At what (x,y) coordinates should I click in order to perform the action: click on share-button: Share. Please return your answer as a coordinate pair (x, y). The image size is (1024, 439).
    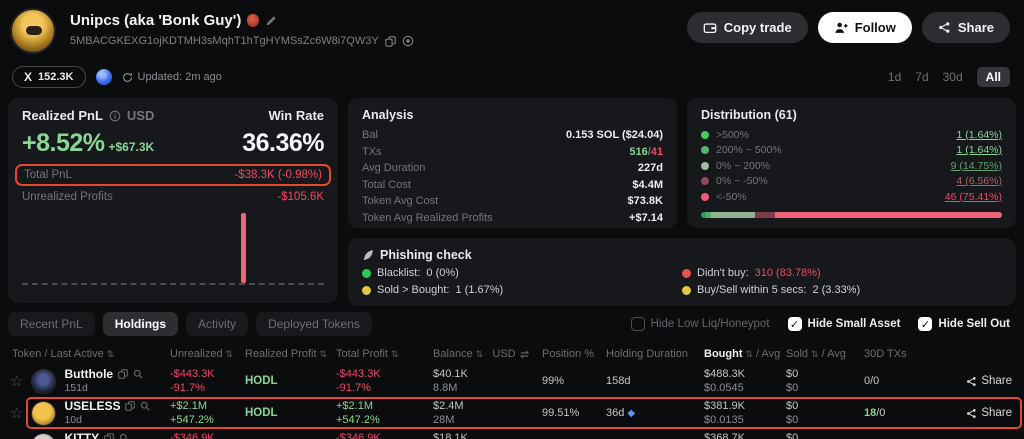
    Looking at the image, I should click on (965, 27).